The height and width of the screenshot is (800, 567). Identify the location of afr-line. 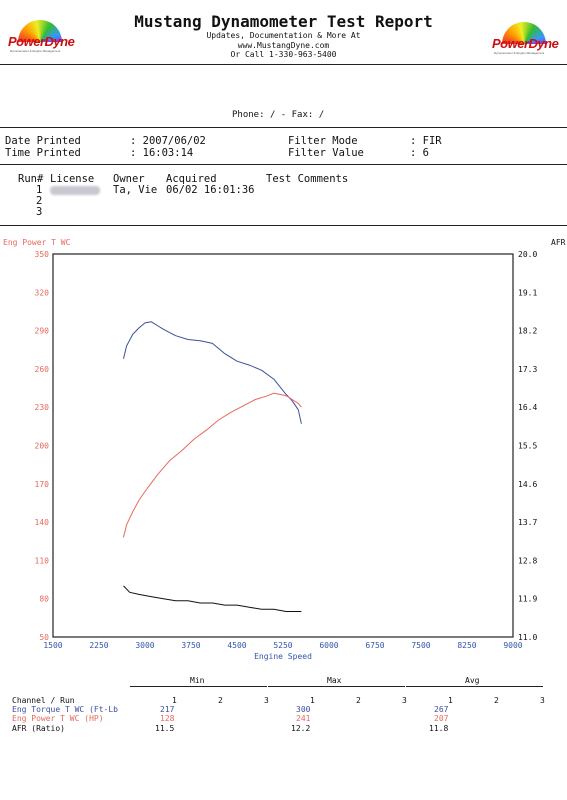
(212, 598).